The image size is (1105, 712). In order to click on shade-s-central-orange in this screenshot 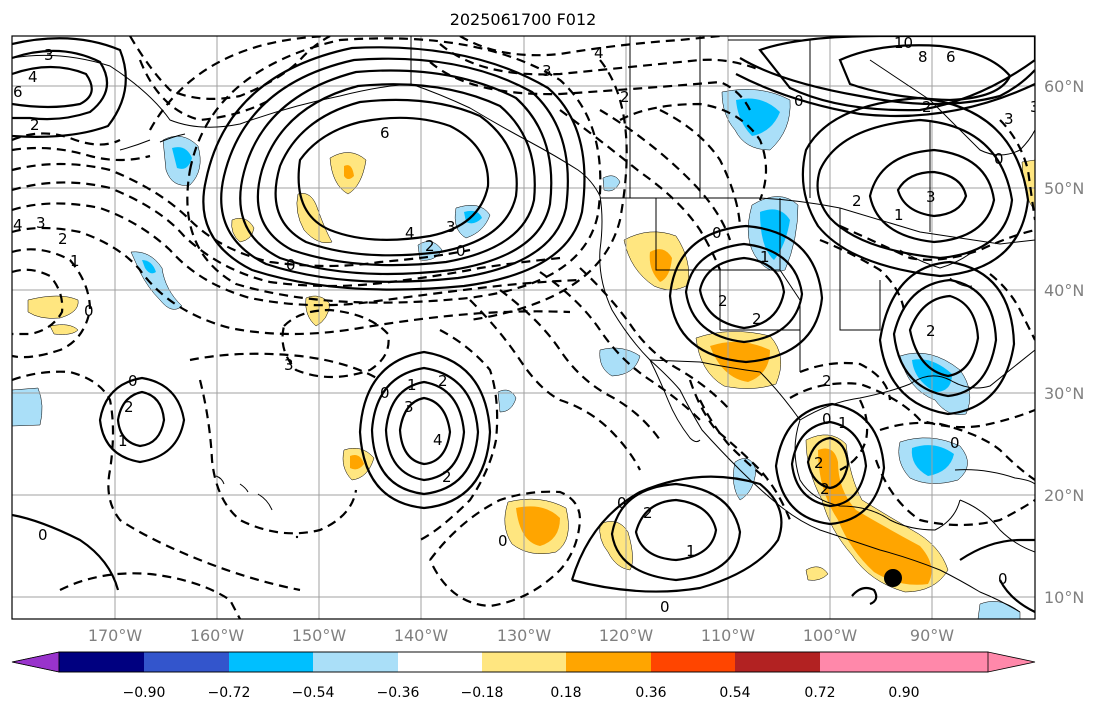, I will do `click(538, 526)`.